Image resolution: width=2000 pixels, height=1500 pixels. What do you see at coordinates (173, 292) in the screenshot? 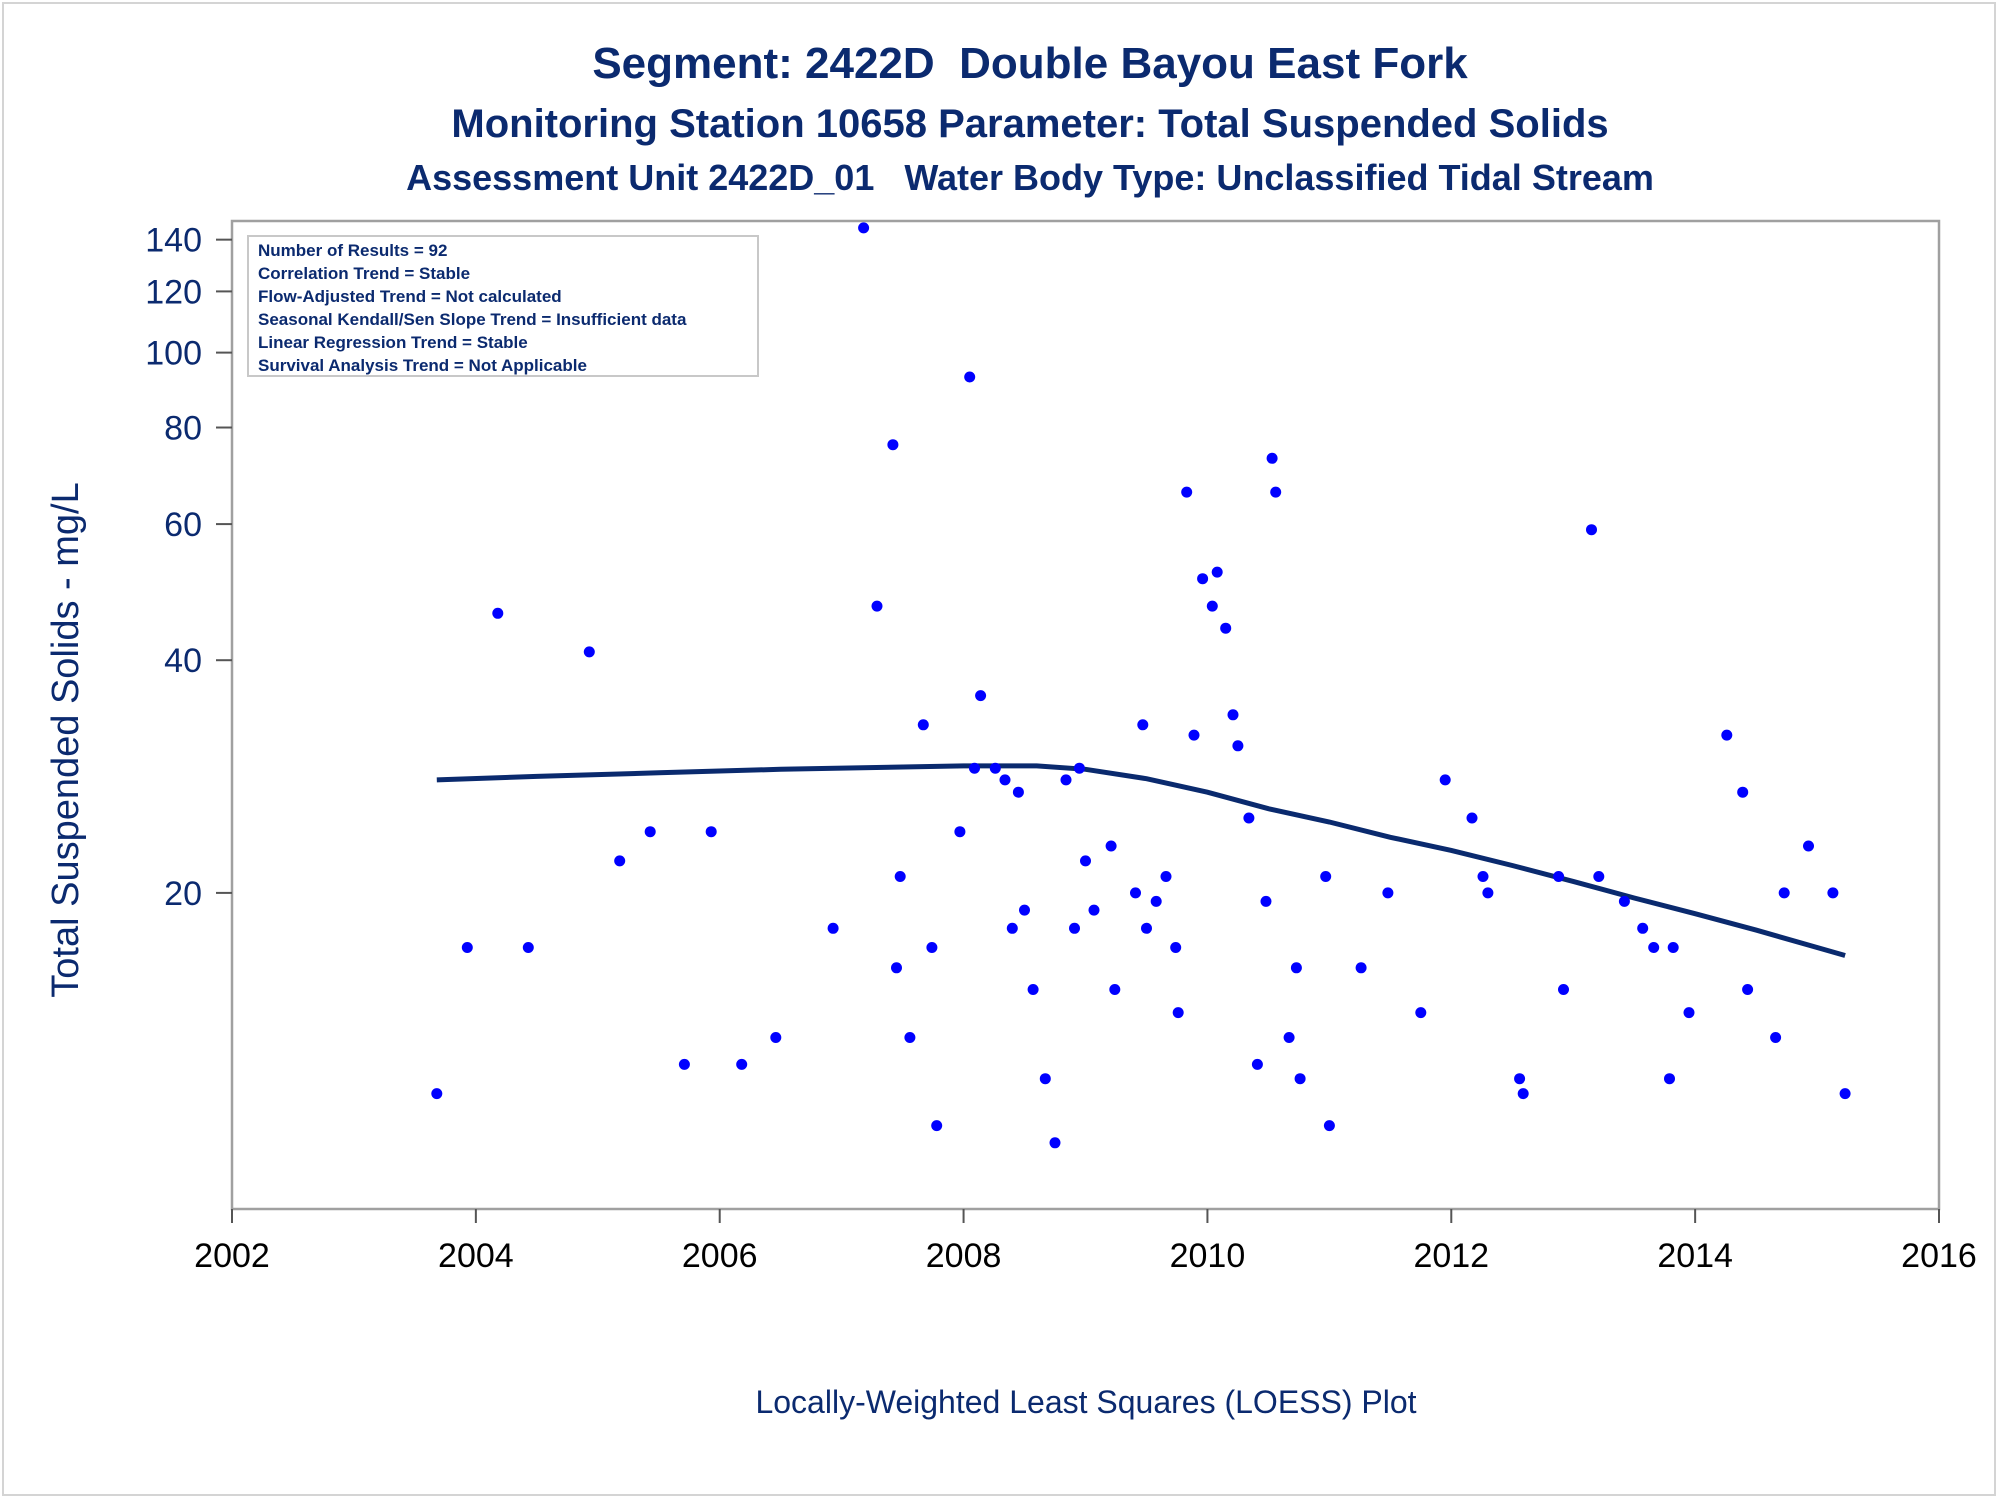
I see `y-tick-label-120: 120` at bounding box center [173, 292].